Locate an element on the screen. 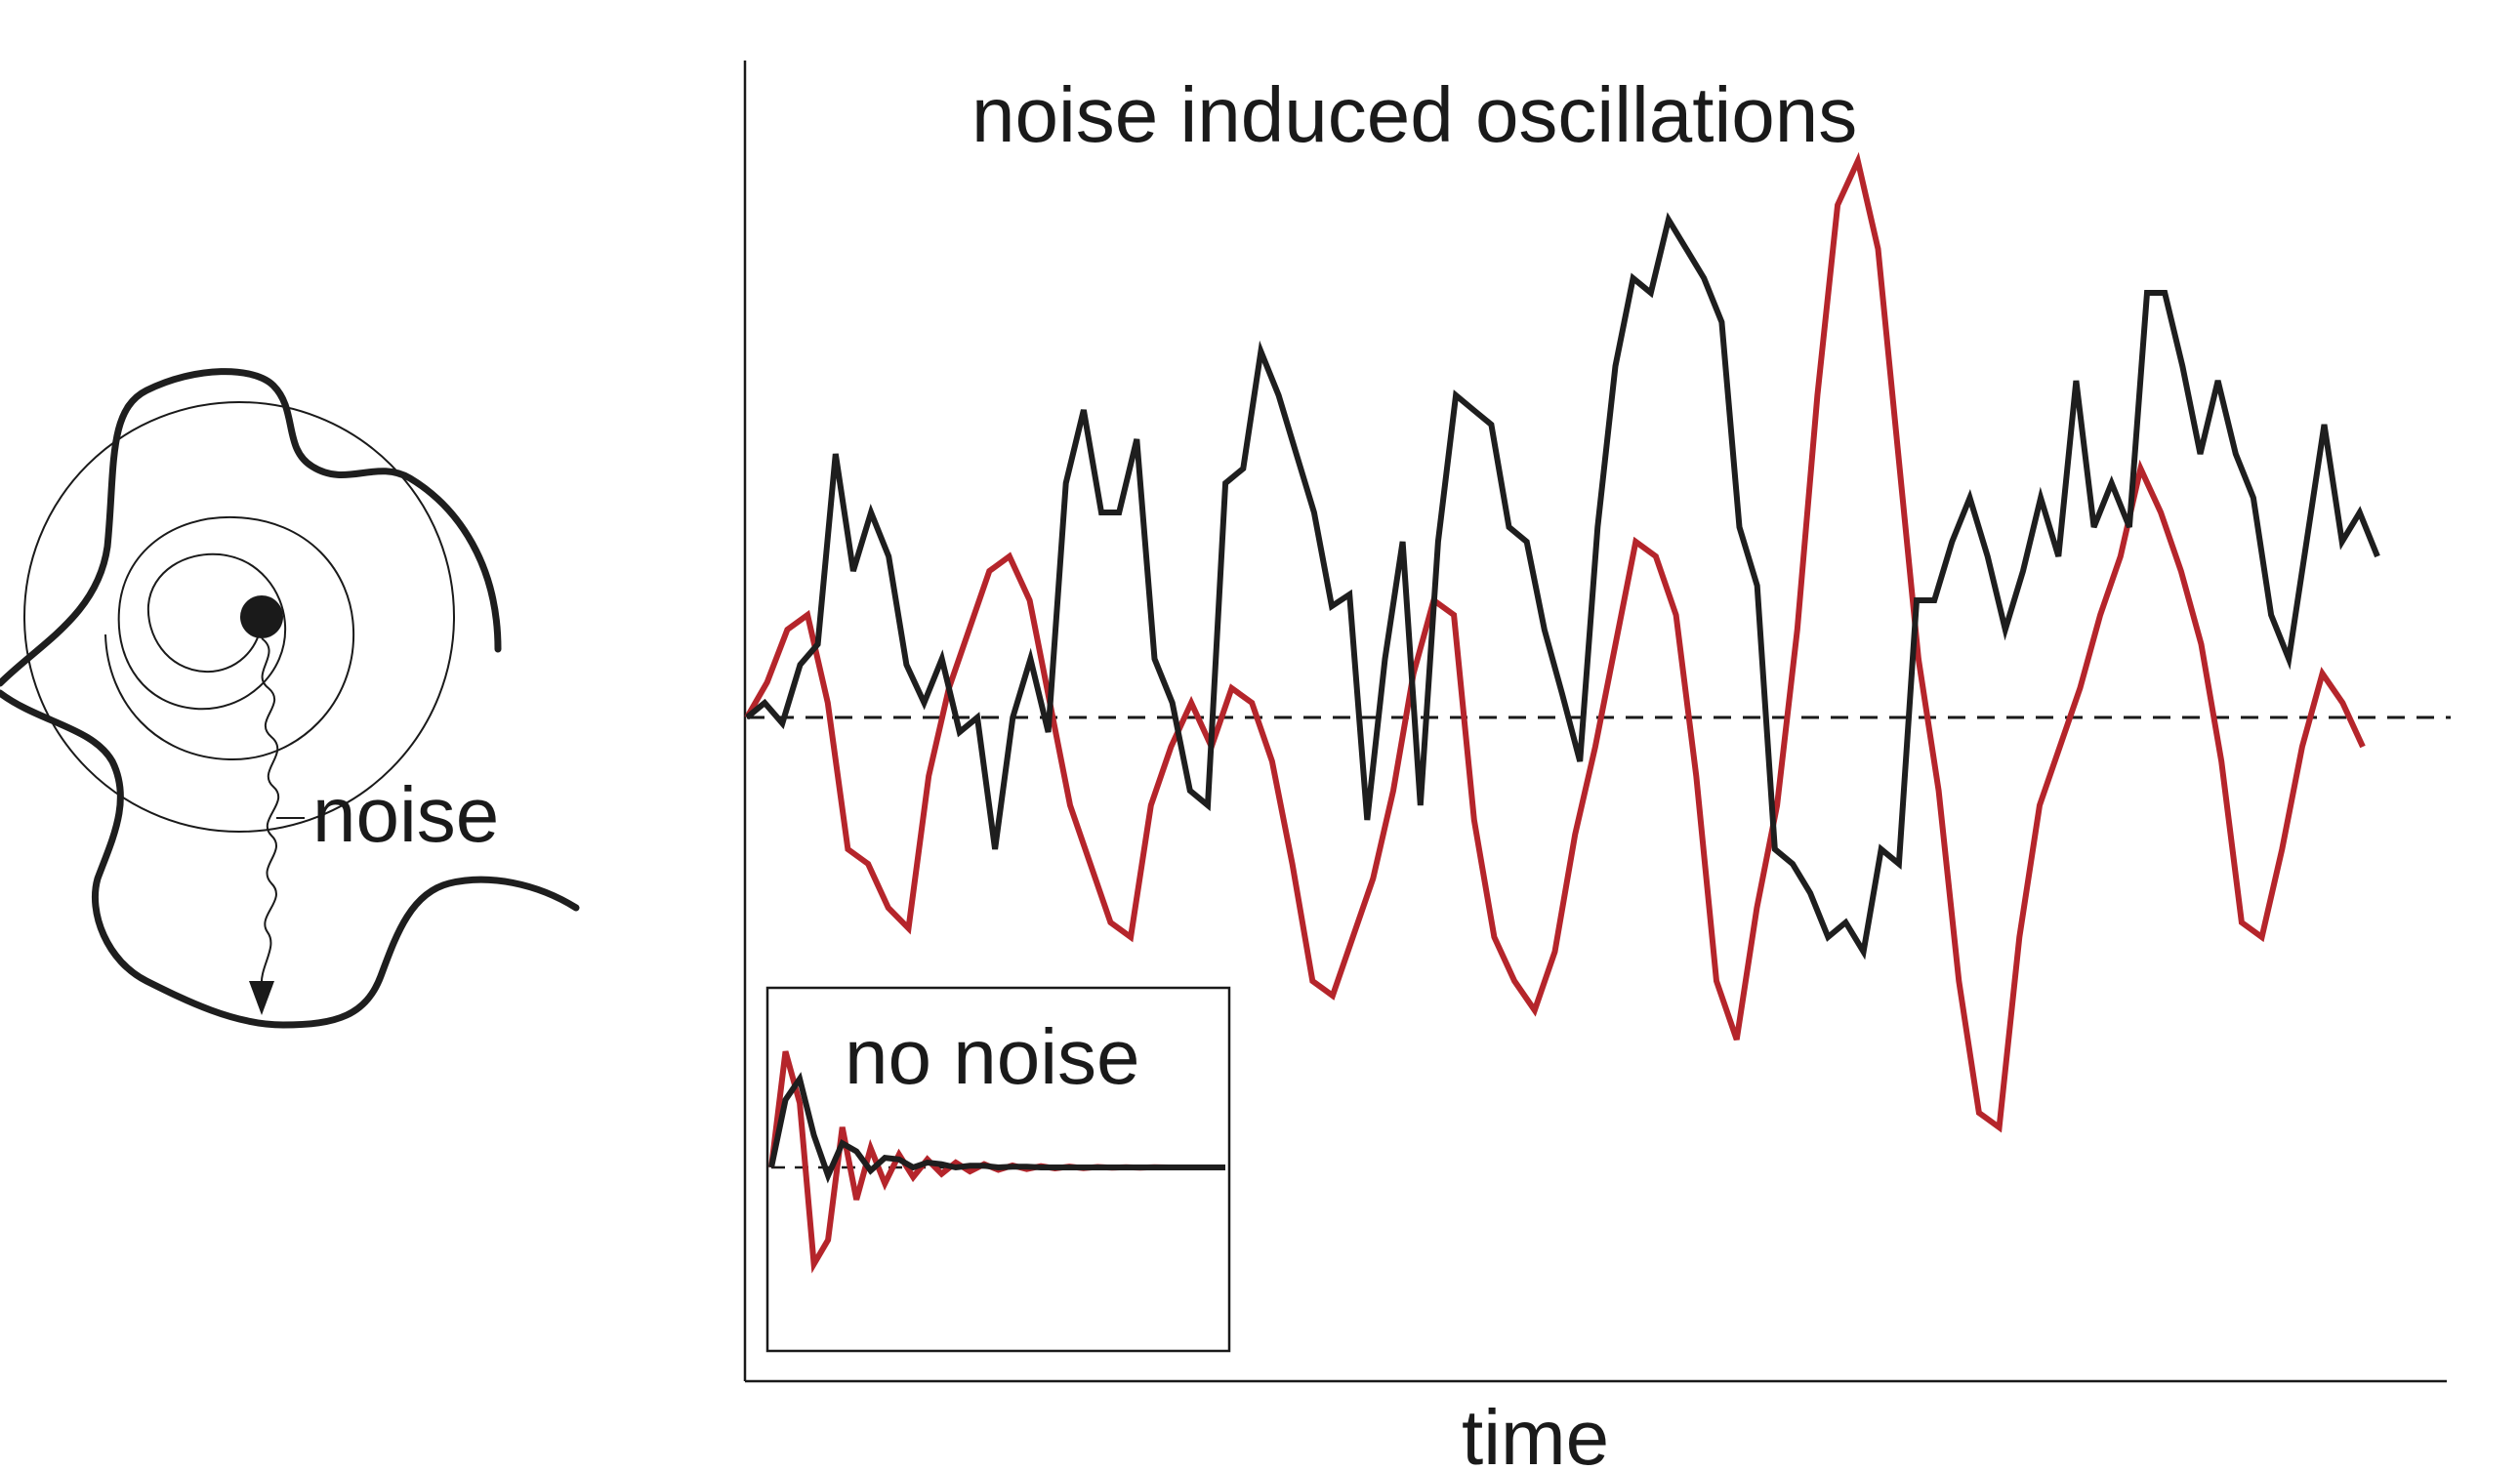 The width and height of the screenshot is (2520, 1471). limit-cycle-circle is located at coordinates (239, 617).